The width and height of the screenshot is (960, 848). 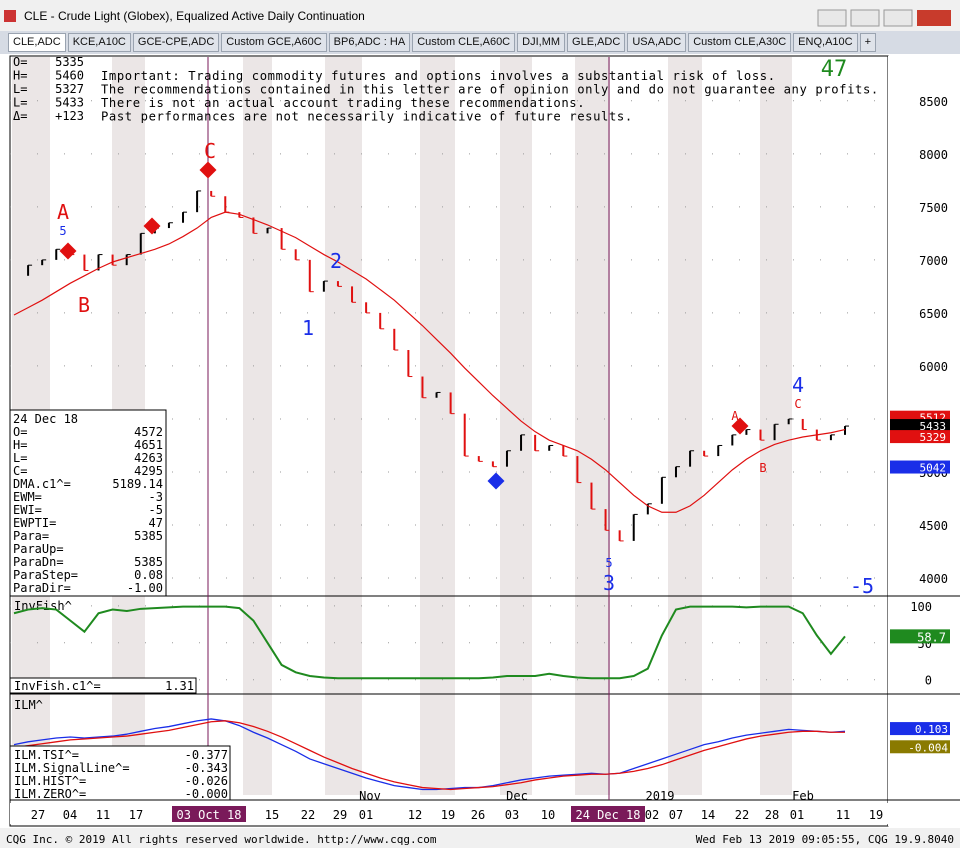 What do you see at coordinates (876, 815) in the screenshot?
I see `date-label: 19` at bounding box center [876, 815].